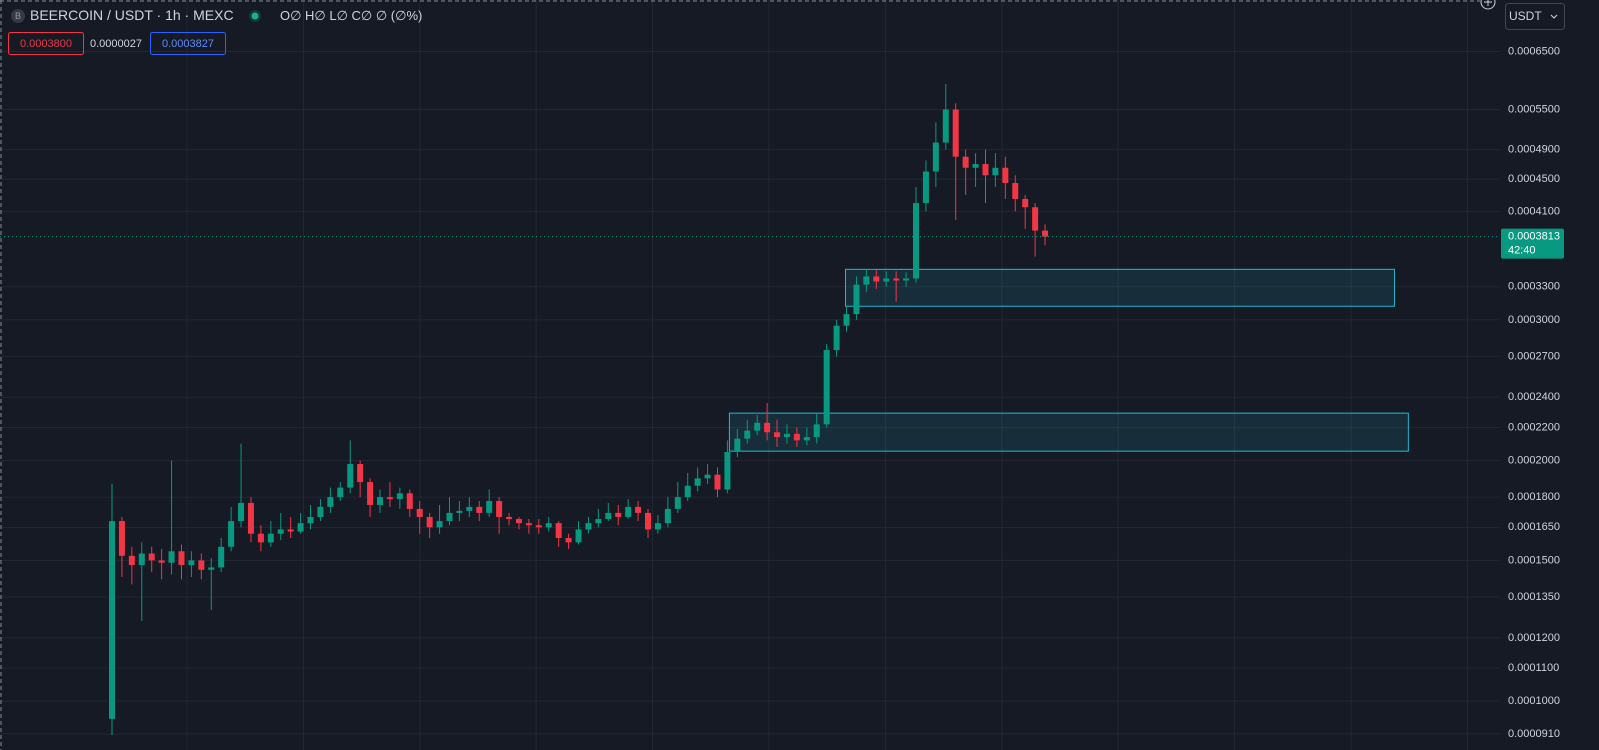 This screenshot has width=1599, height=750. Describe the element at coordinates (1068, 432) in the screenshot. I see `zone` at that location.